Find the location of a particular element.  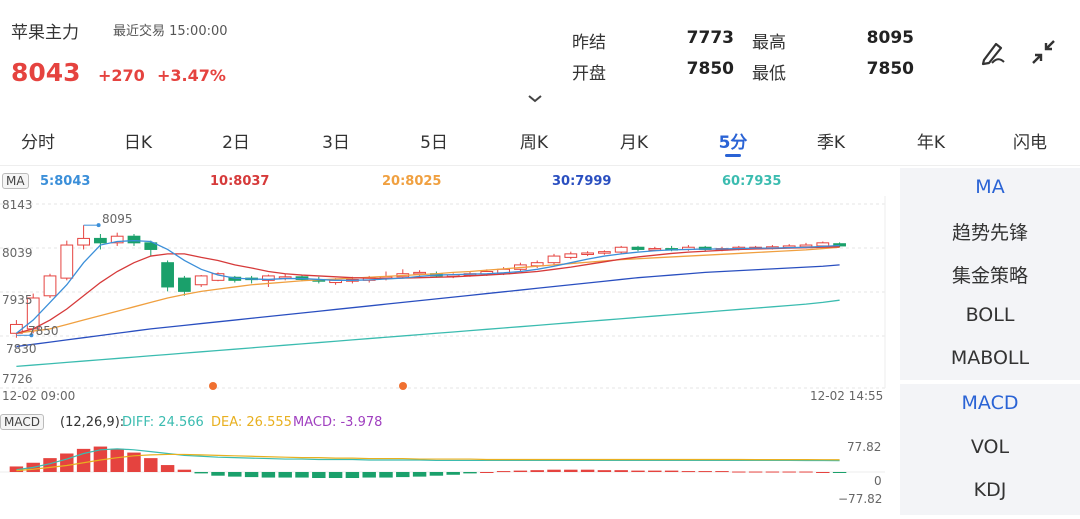

tab-1: 日K is located at coordinates (138, 143).